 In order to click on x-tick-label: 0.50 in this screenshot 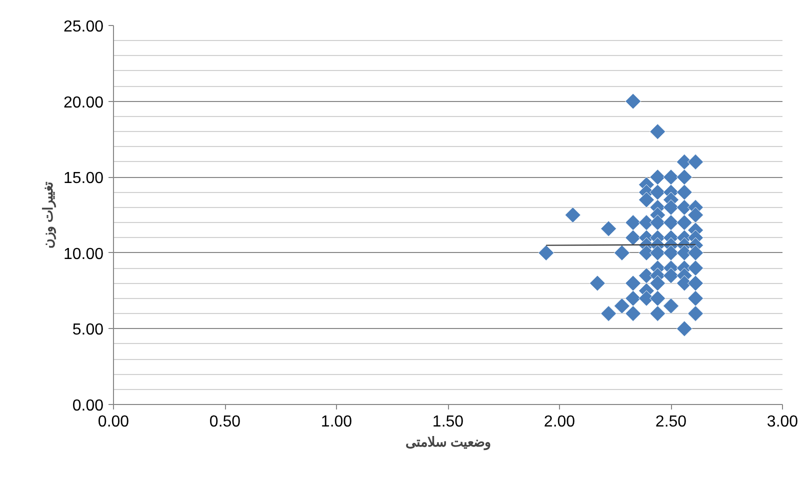, I will do `click(225, 422)`.